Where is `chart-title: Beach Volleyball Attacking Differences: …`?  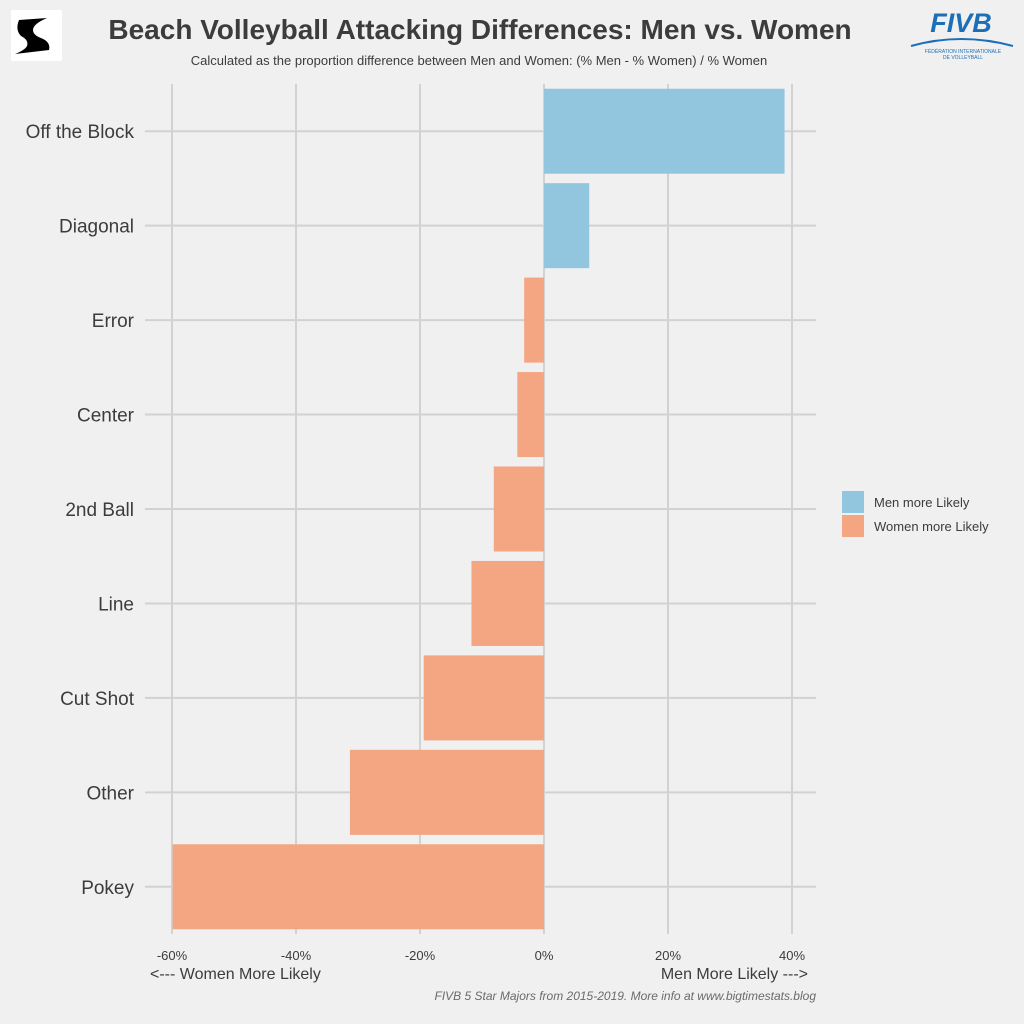
chart-title: Beach Volleyball Attacking Differences: … is located at coordinates (480, 29).